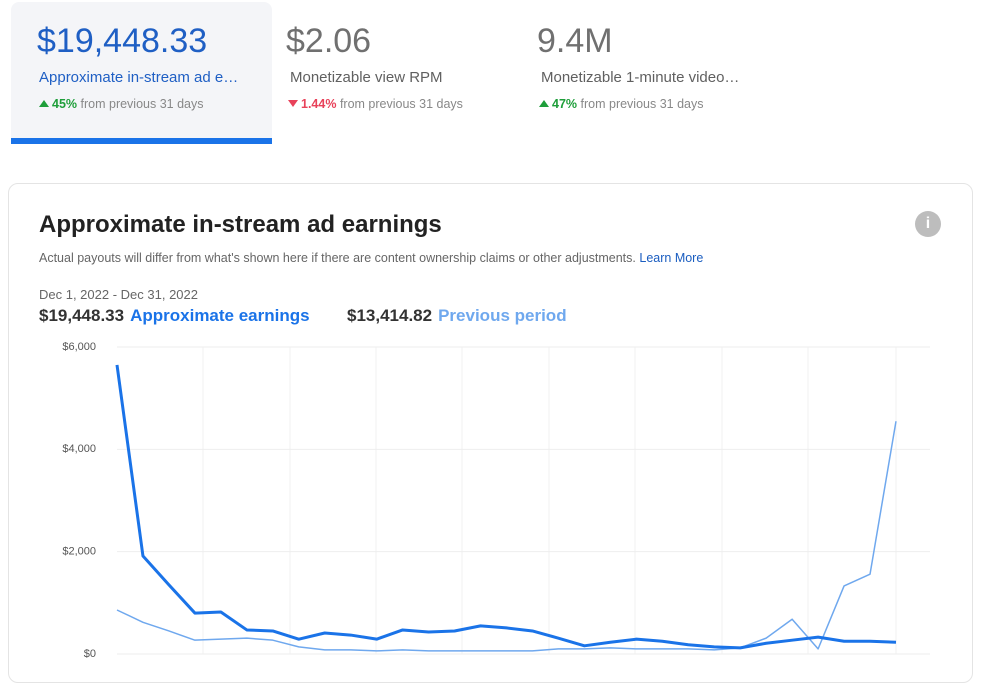  Describe the element at coordinates (565, 104) in the screenshot. I see `change-value: 47%` at that location.